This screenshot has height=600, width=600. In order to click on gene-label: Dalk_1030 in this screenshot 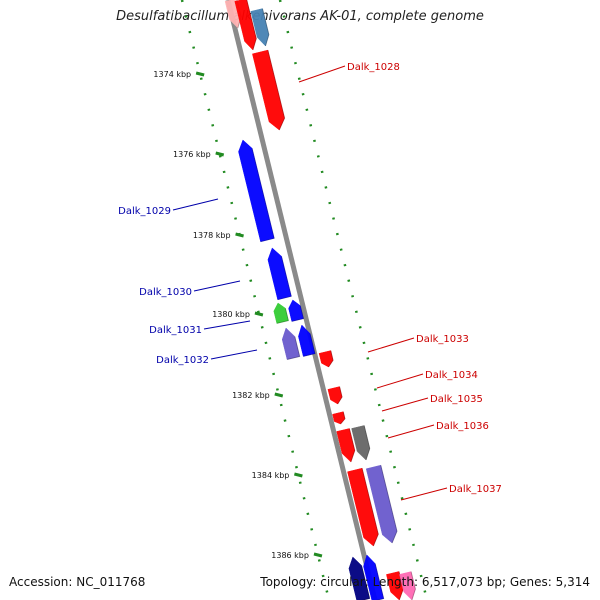, I will do `click(165, 292)`.